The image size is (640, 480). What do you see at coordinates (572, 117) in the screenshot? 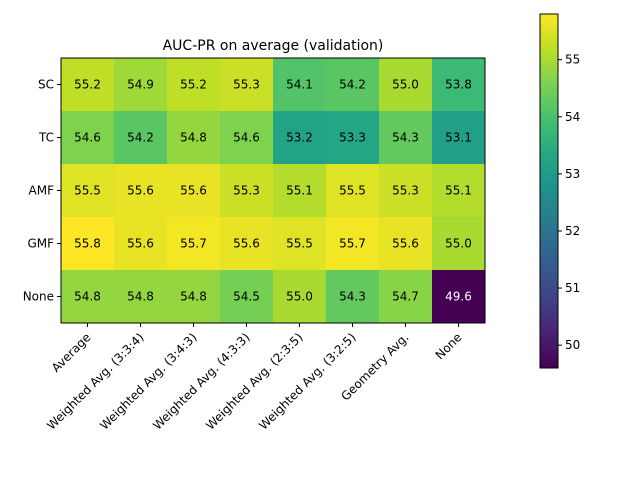
I see `colorbar-tick-label: 54` at bounding box center [572, 117].